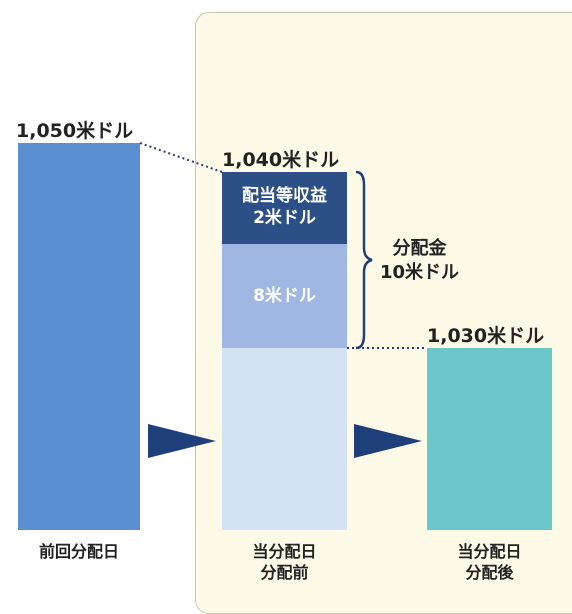  I want to click on previous-value: 1,050米ドル, so click(75, 131).